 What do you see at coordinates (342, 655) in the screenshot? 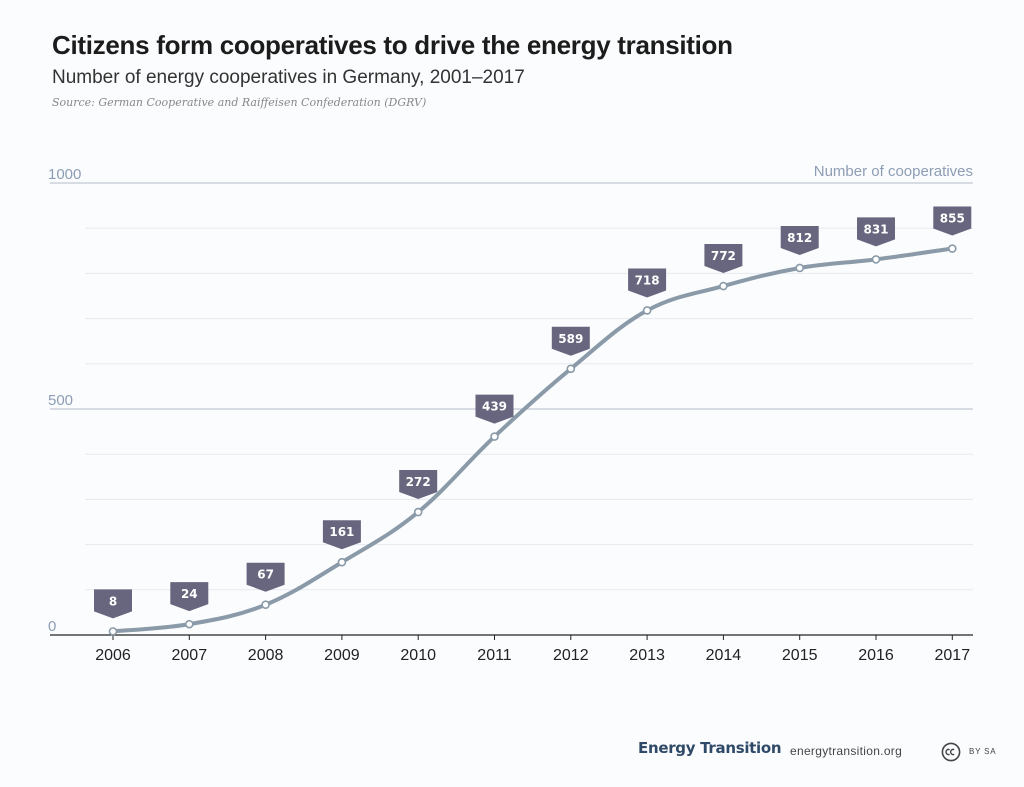
I see `x-tick-label: 2009` at bounding box center [342, 655].